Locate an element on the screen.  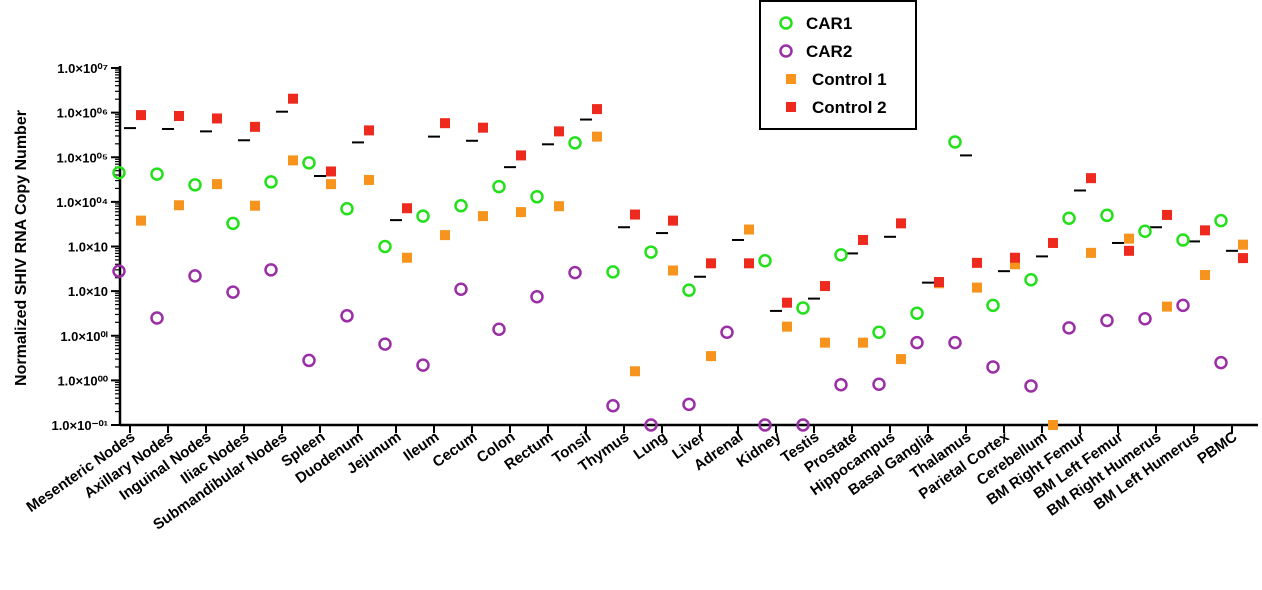
y-tick-label: 1.0×10⁻⁰¹ is located at coordinates (79, 425).